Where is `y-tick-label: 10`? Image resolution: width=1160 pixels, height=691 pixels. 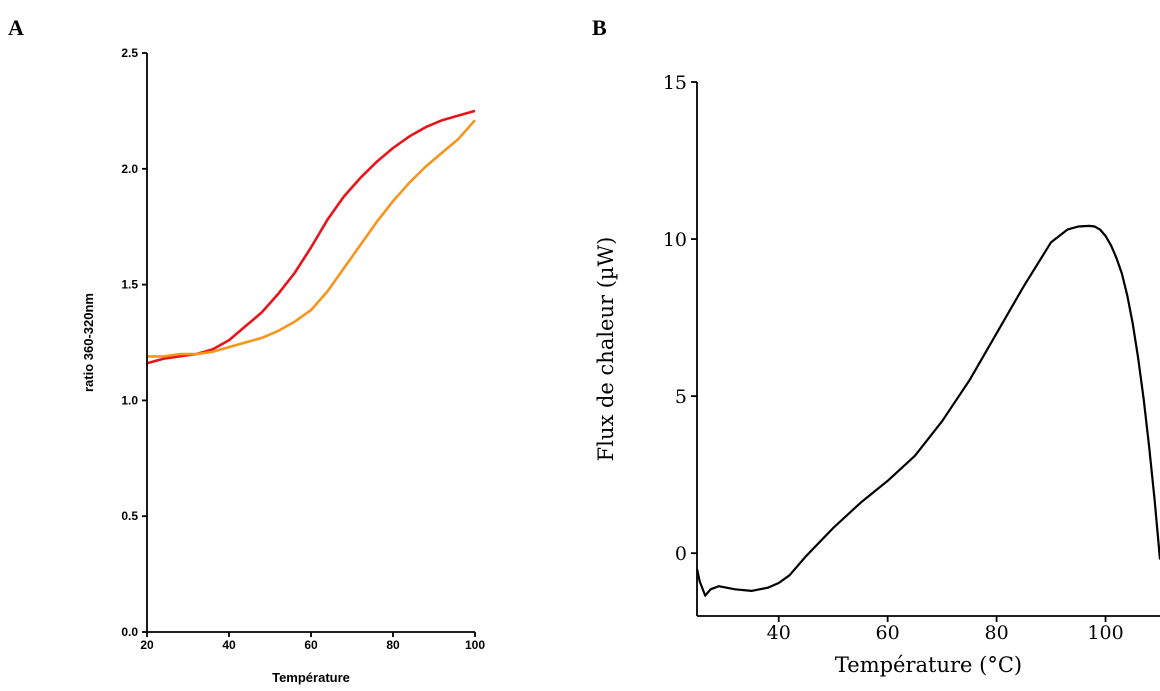
y-tick-label: 10 is located at coordinates (675, 240).